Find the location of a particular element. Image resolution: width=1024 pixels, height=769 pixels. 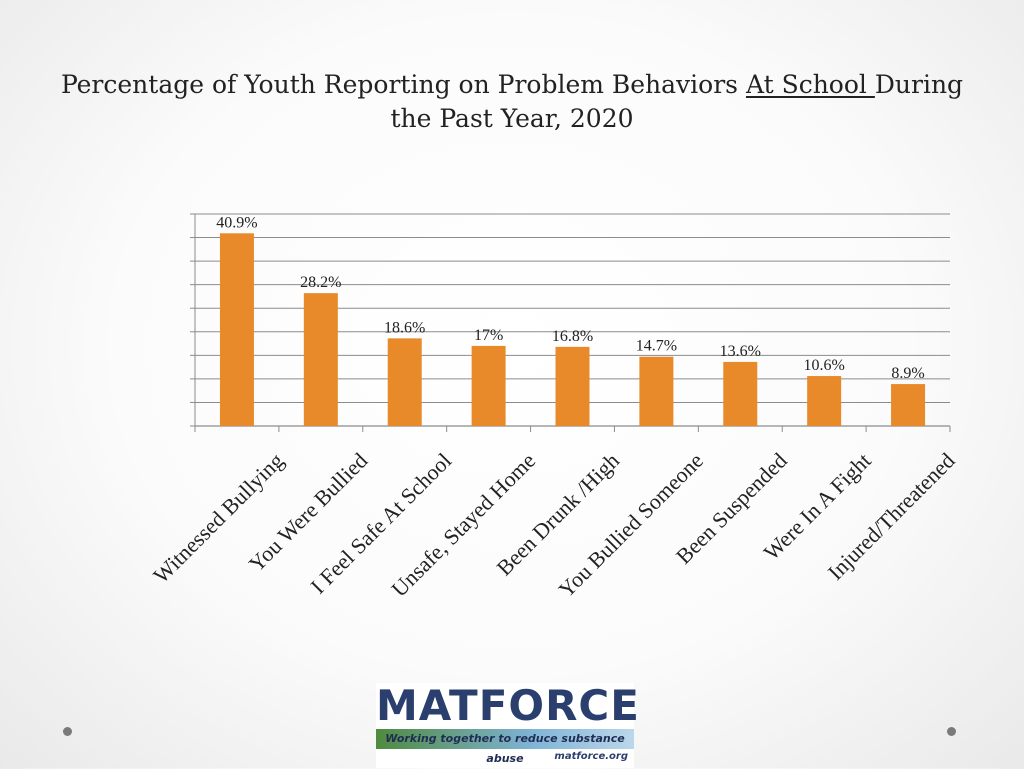

data-label: 18.6% is located at coordinates (404, 327).